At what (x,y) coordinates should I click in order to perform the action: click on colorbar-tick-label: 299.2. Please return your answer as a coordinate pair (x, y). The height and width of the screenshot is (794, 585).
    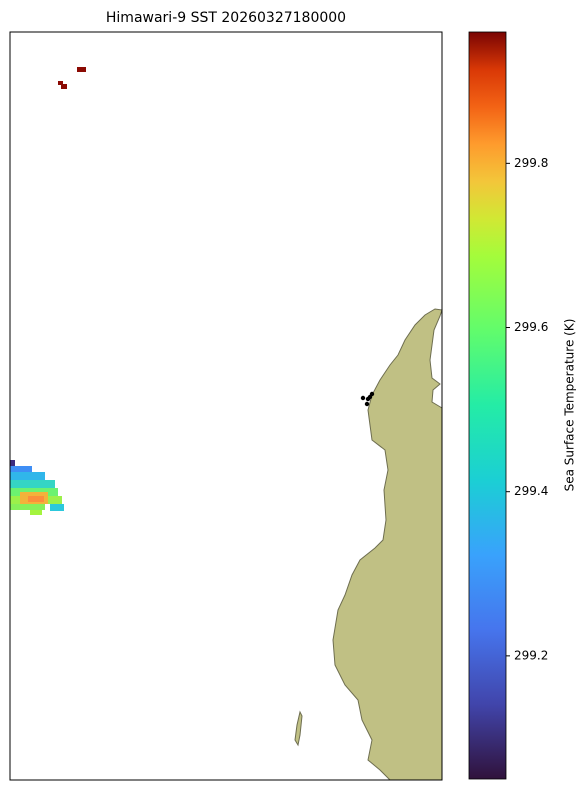
    Looking at the image, I should click on (531, 655).